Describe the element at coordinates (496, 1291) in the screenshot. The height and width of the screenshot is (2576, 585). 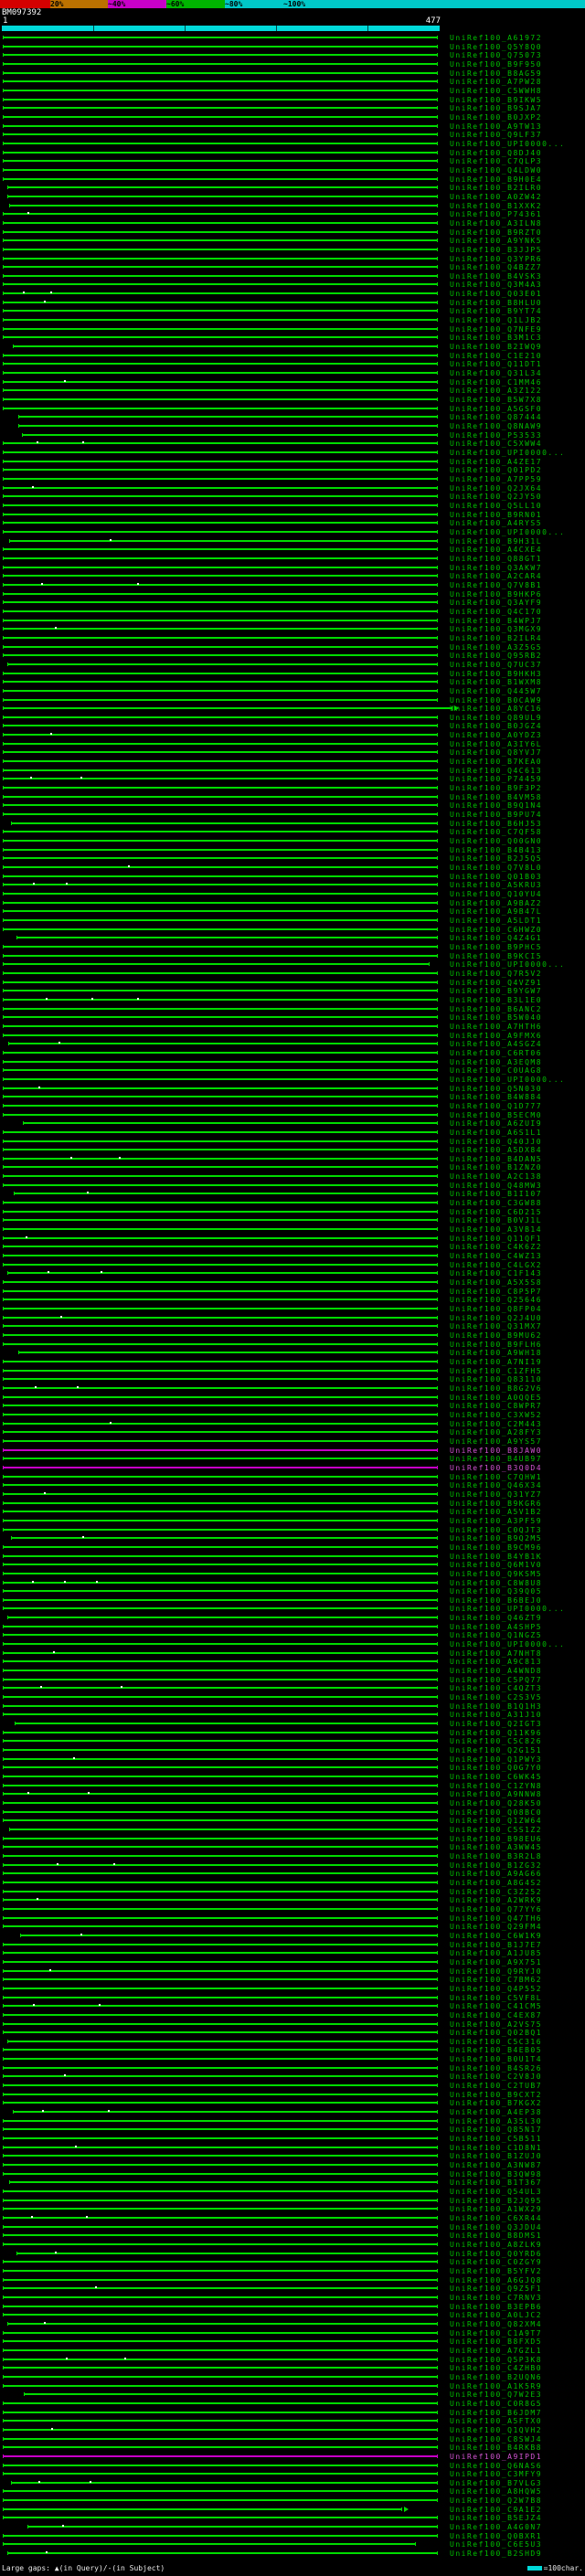
I see `hit-accession-label: UniRef100_C8P5P7` at that location.